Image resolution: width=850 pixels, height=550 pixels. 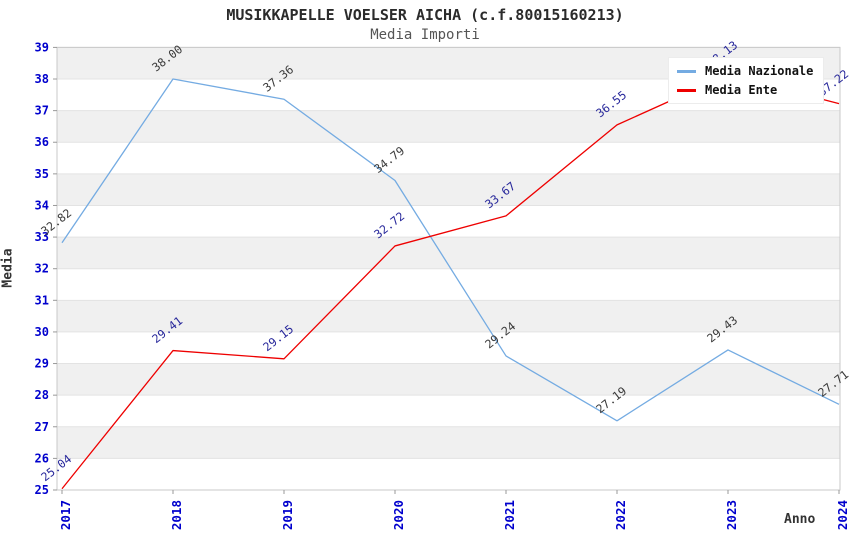 What do you see at coordinates (42, 205) in the screenshot?
I see `y-tick-label: 34` at bounding box center [42, 205].